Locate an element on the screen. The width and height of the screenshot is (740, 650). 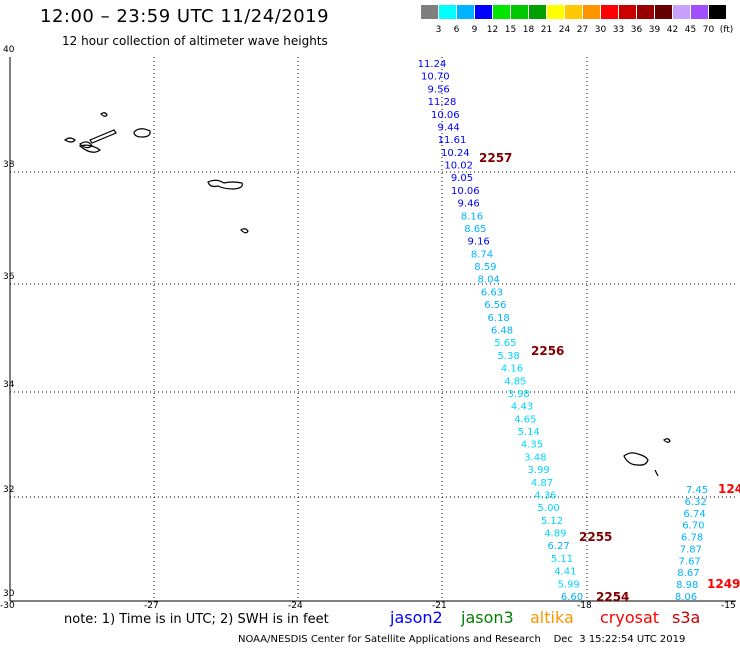
wave-height-label: 4.89 is located at coordinates (555, 534).